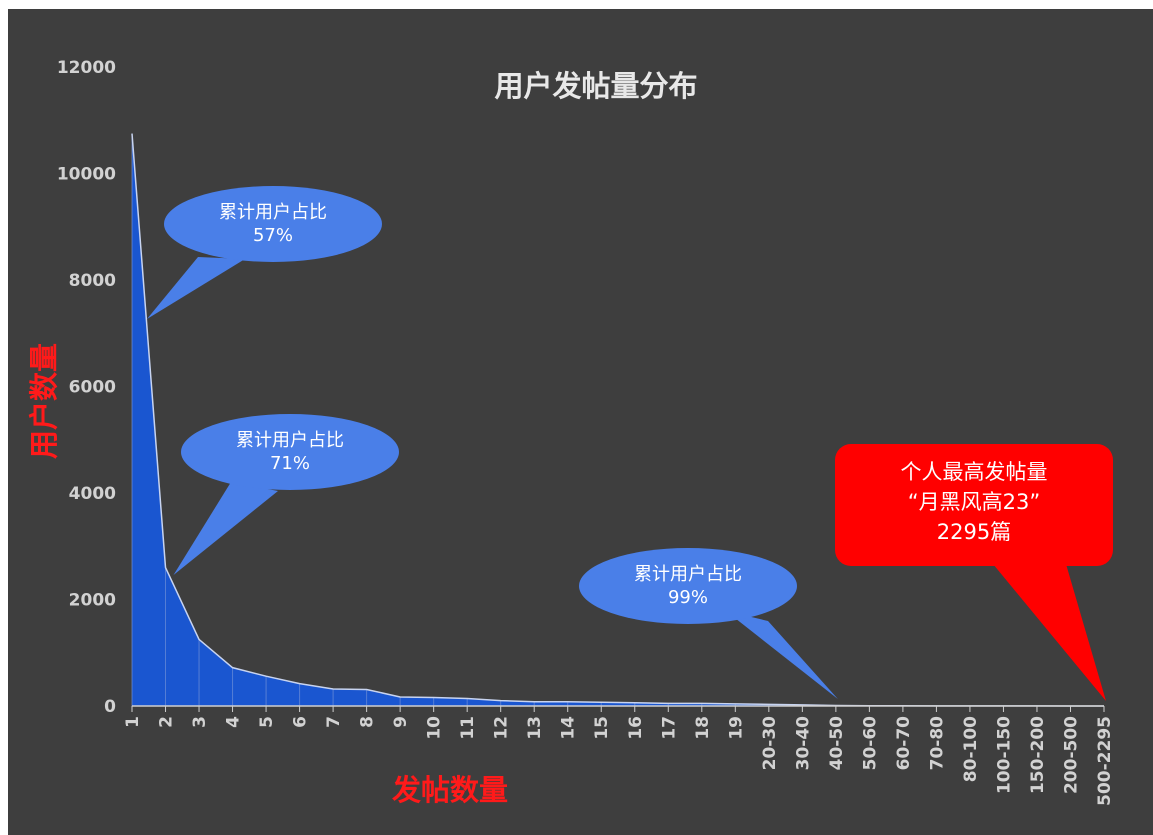 The height and width of the screenshot is (835, 1153). I want to click on x-tick-label: 60-70, so click(904, 743).